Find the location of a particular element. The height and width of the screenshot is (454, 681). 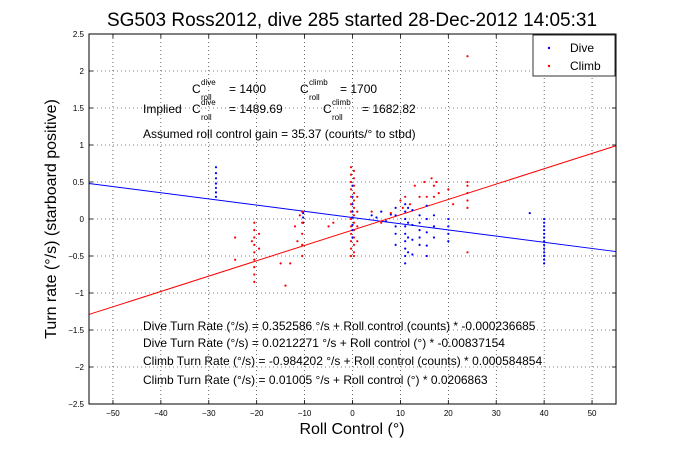

implied-dive-sup: dive is located at coordinates (208, 102).